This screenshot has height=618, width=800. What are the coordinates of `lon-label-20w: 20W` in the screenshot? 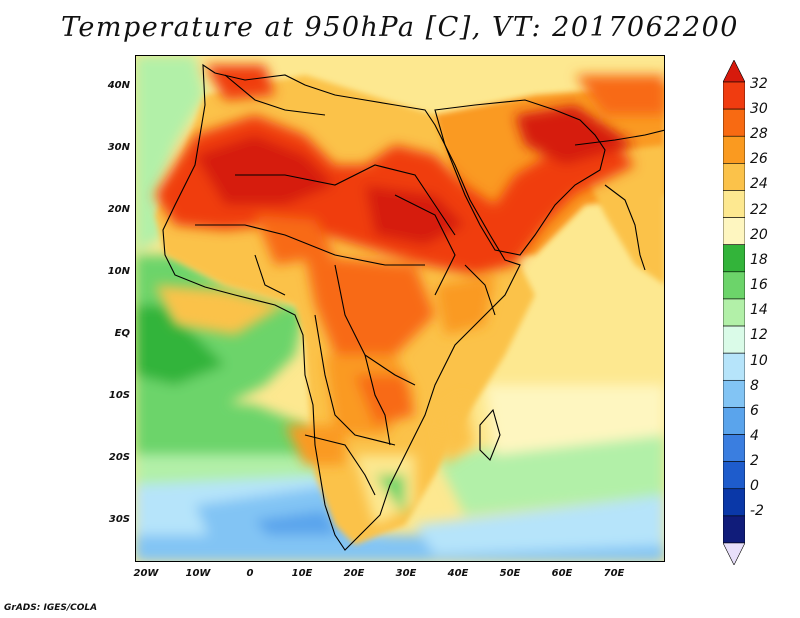 It's located at (146, 573).